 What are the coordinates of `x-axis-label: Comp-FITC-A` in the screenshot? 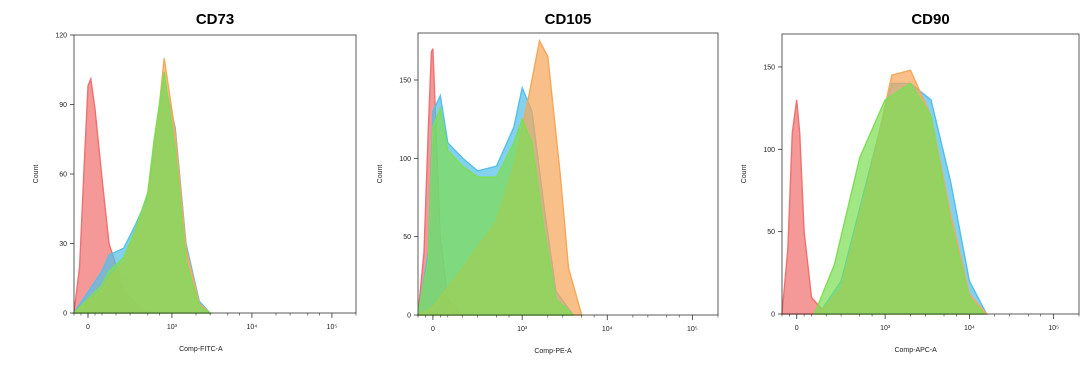 It's located at (201, 349).